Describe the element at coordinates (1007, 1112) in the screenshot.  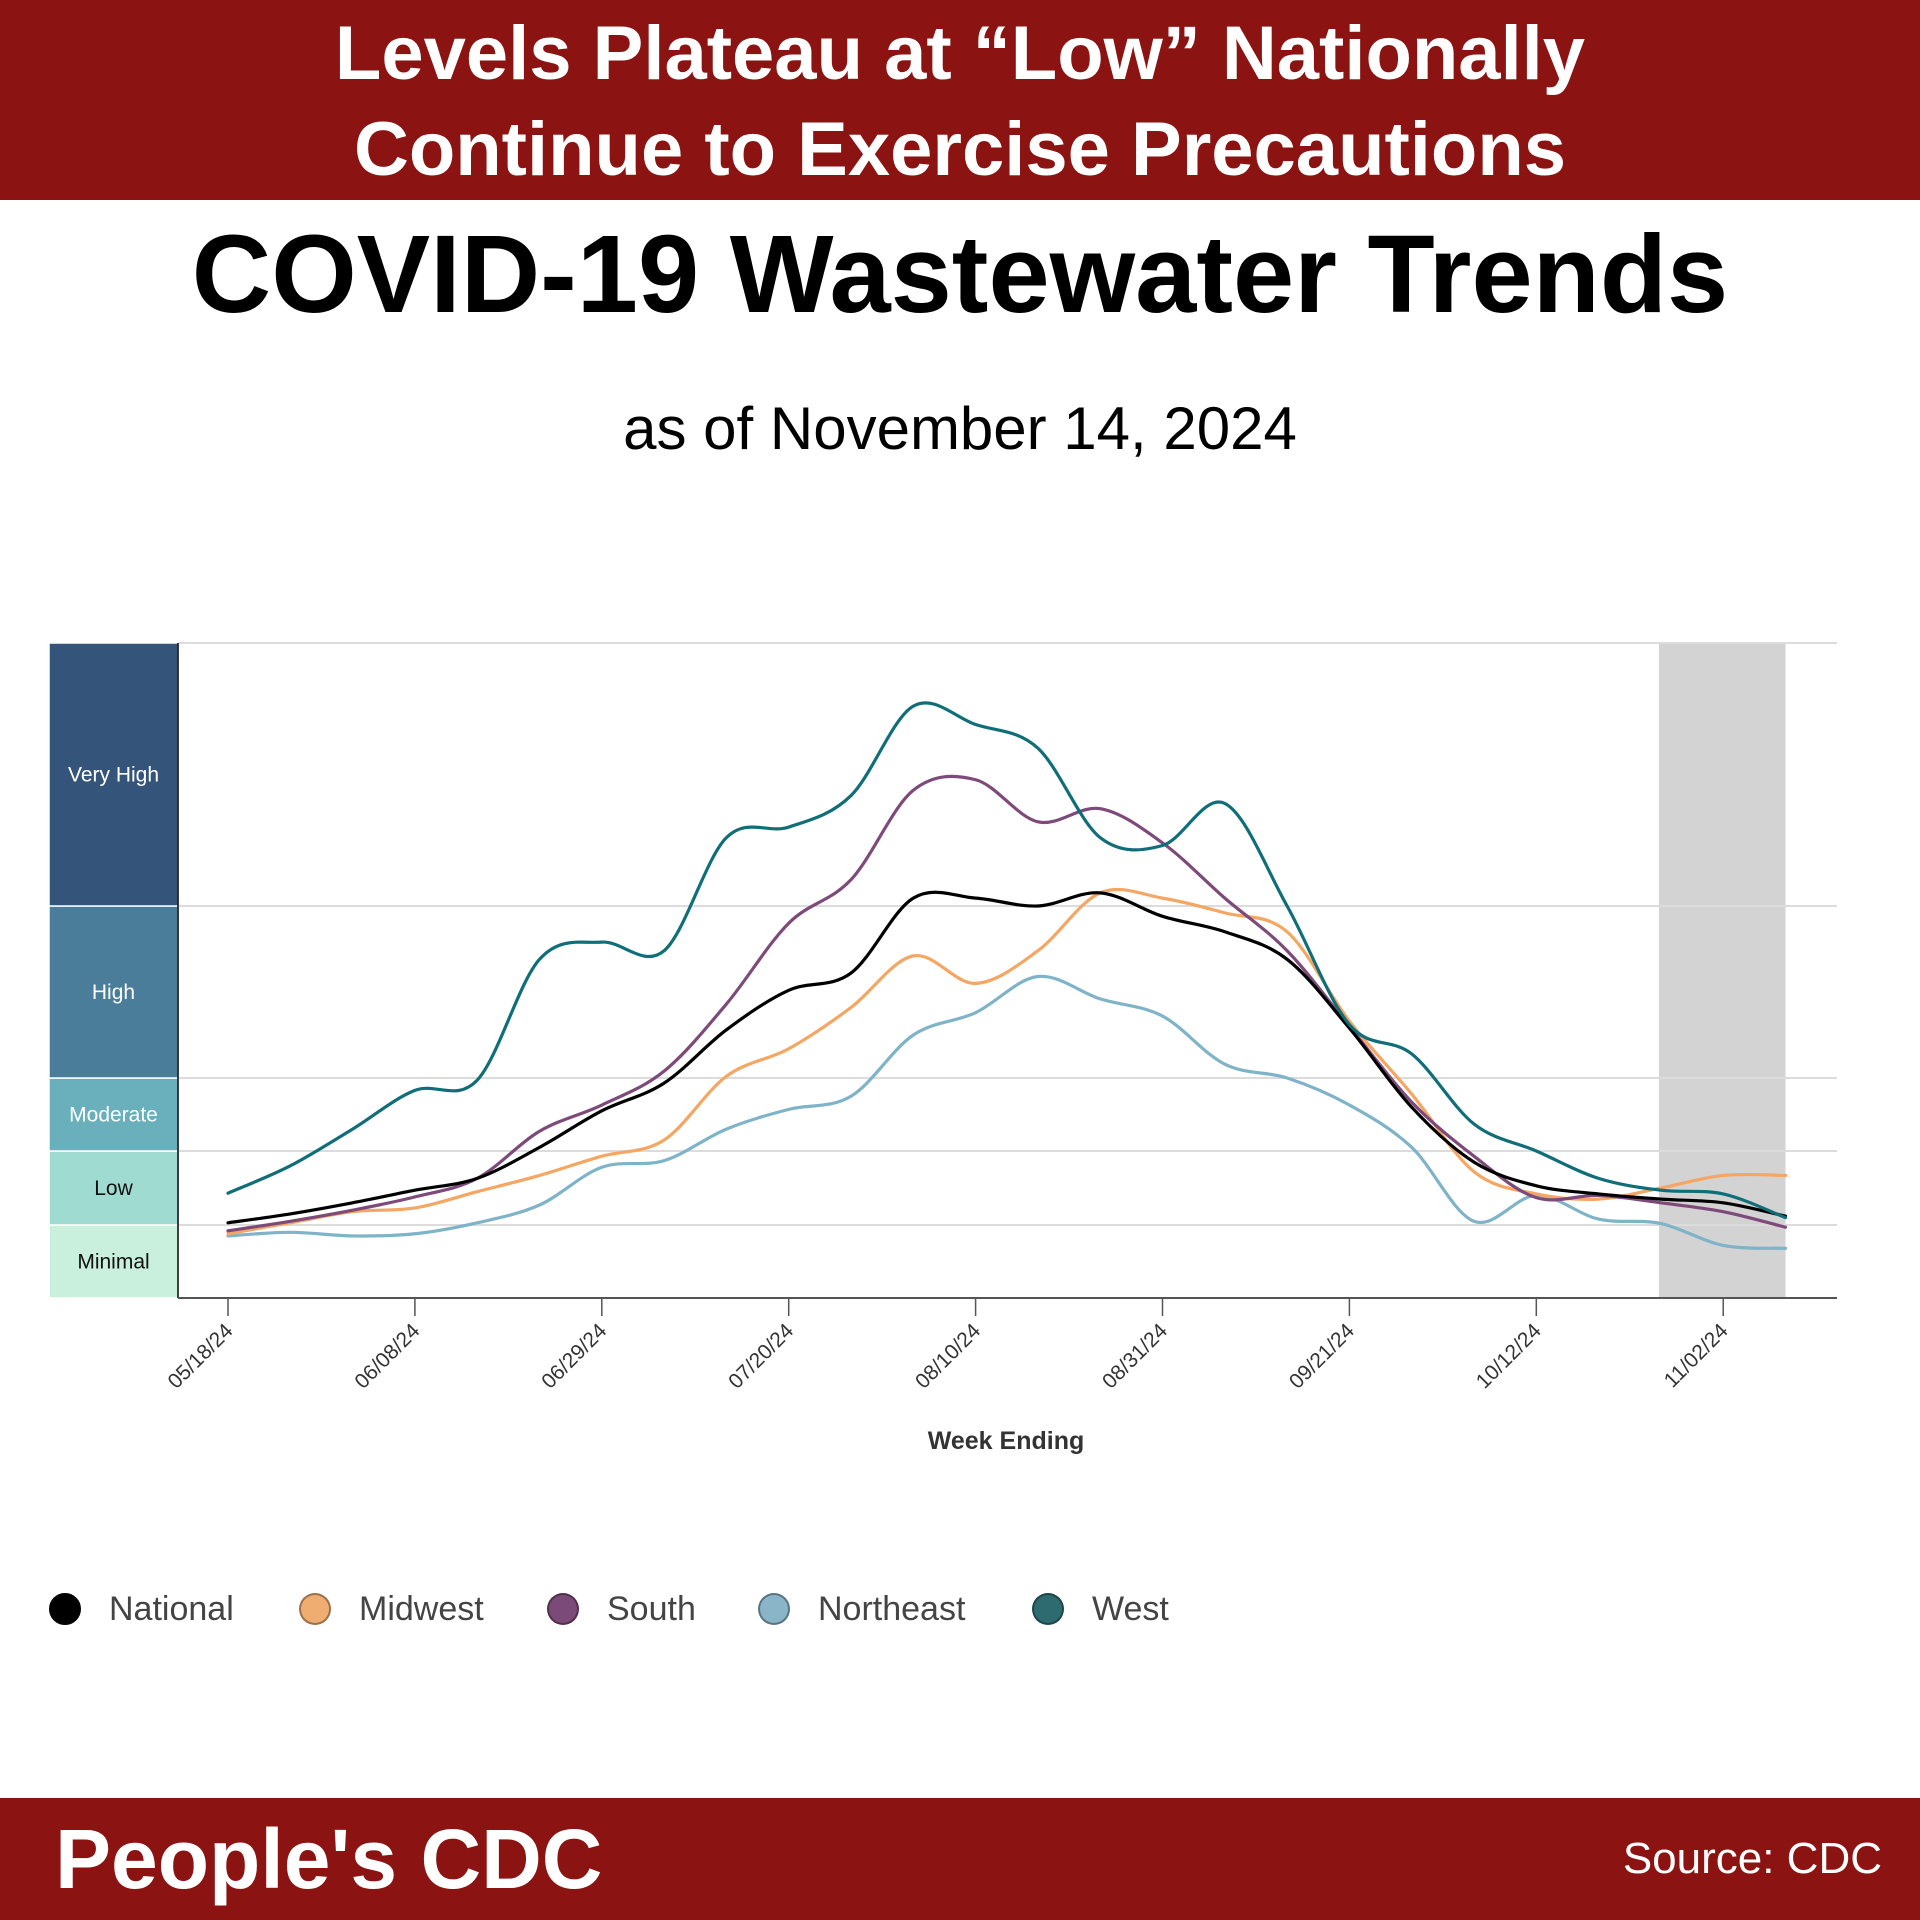
I see `series-line-northeast` at that location.